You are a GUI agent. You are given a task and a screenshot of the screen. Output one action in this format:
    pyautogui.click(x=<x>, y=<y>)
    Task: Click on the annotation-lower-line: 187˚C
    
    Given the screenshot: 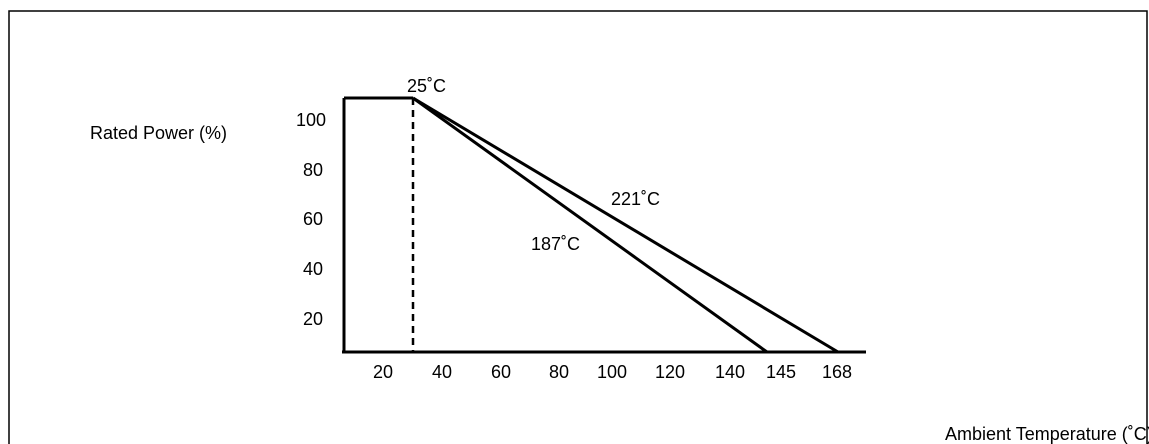 What is the action you would take?
    pyautogui.click(x=555, y=244)
    